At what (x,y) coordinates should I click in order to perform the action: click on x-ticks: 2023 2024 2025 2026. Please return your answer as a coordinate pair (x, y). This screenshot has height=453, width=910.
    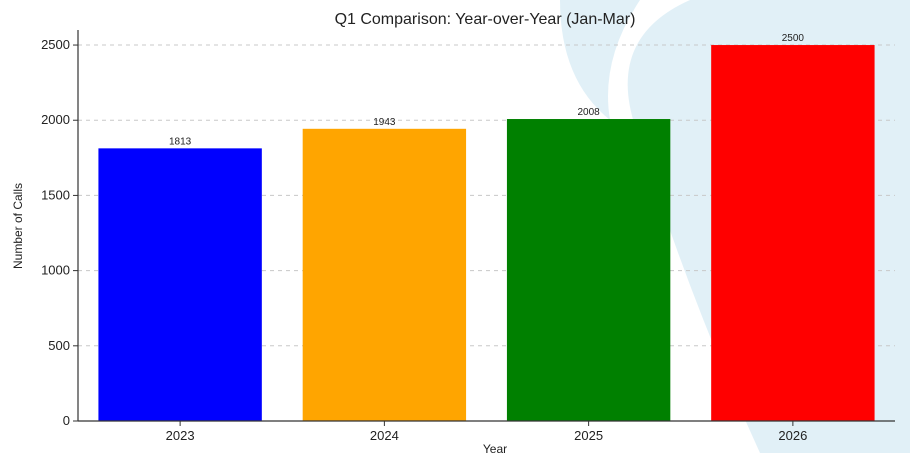
    Looking at the image, I should click on (486, 432).